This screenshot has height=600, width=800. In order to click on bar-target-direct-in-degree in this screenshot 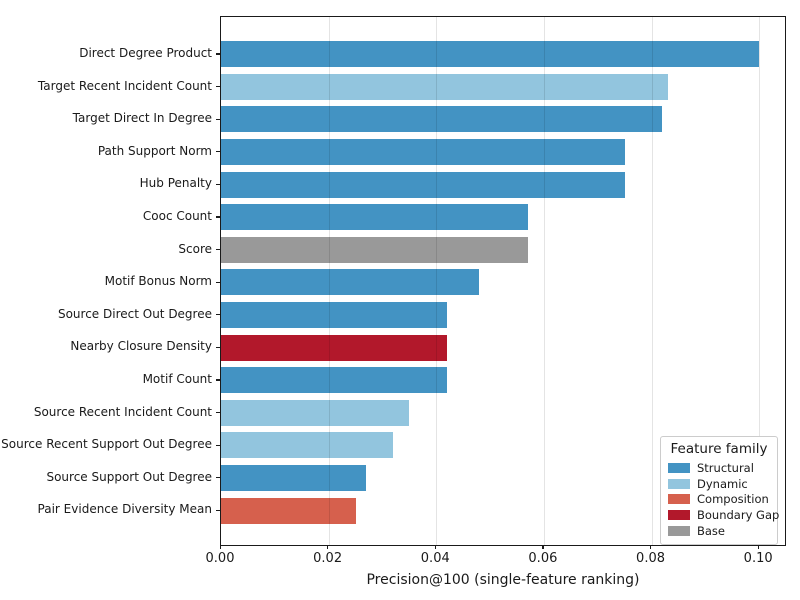, I will do `click(442, 119)`.